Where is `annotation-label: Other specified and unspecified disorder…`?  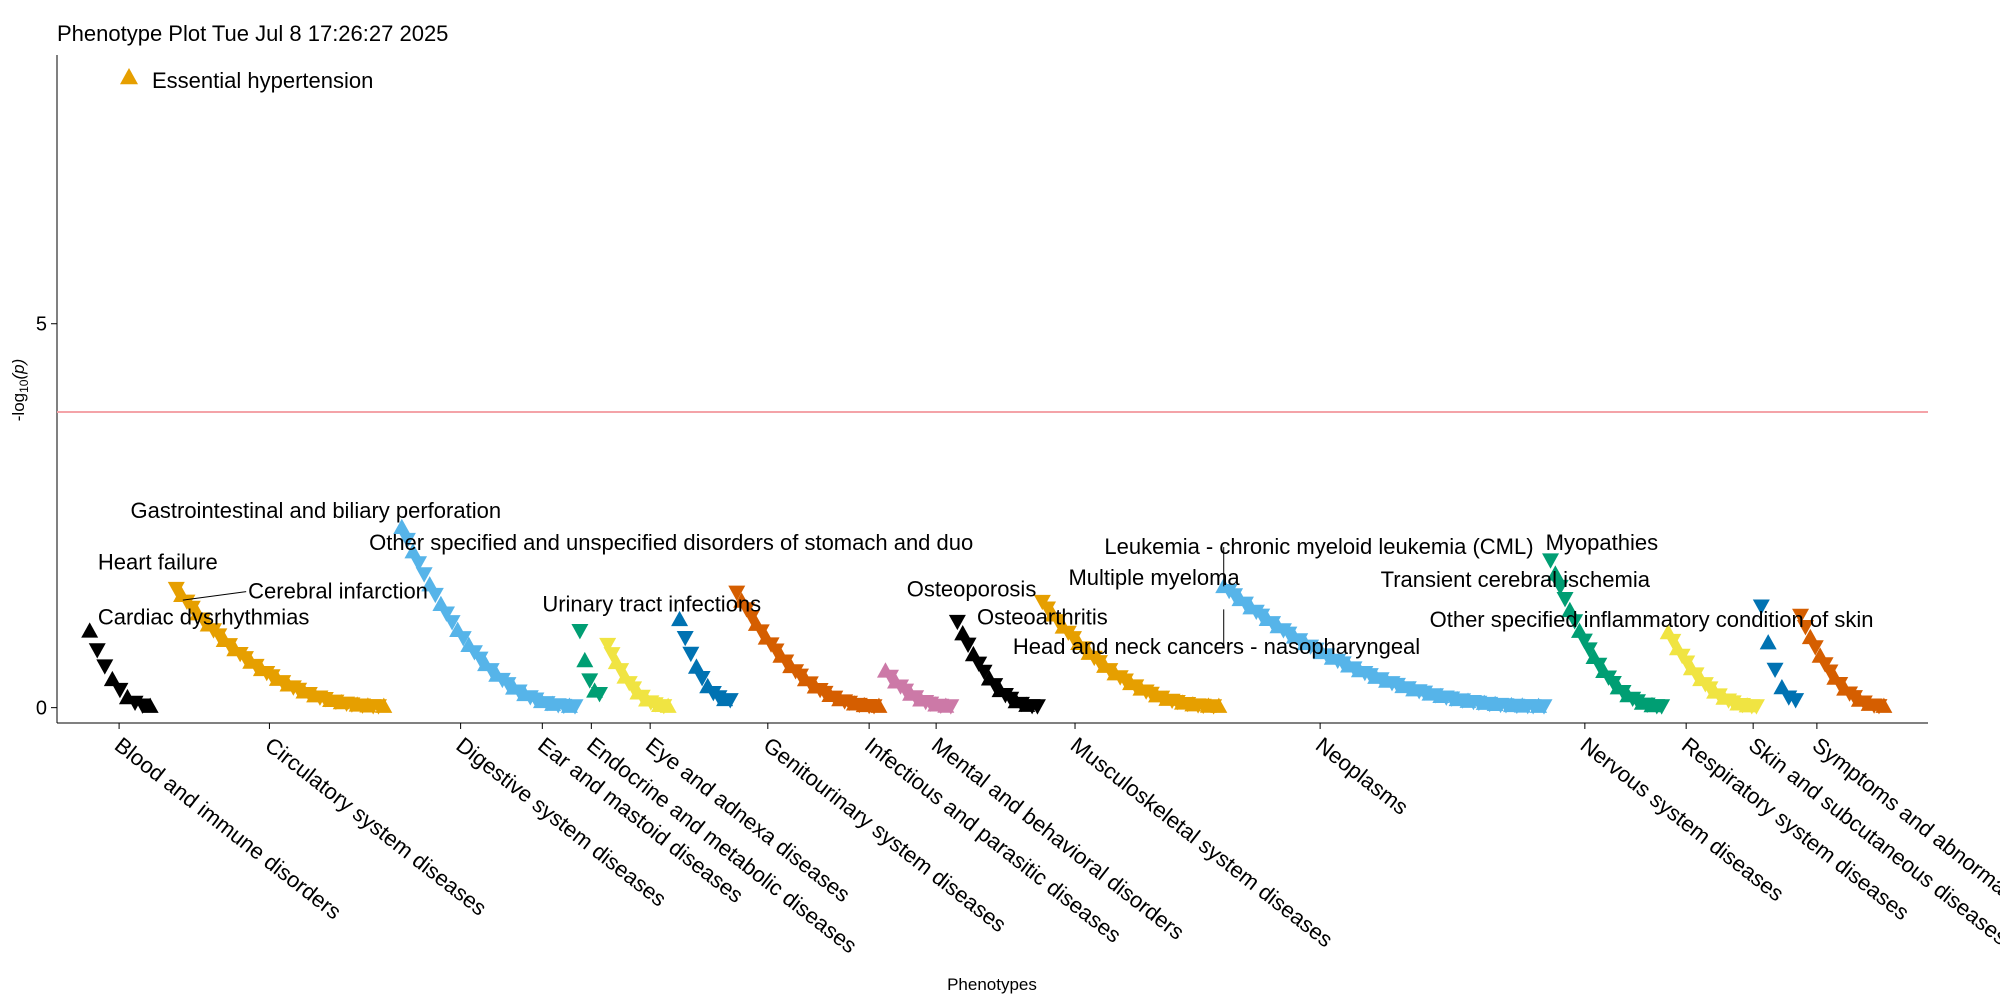 annotation-label: Other specified and unspecified disorder… is located at coordinates (671, 542).